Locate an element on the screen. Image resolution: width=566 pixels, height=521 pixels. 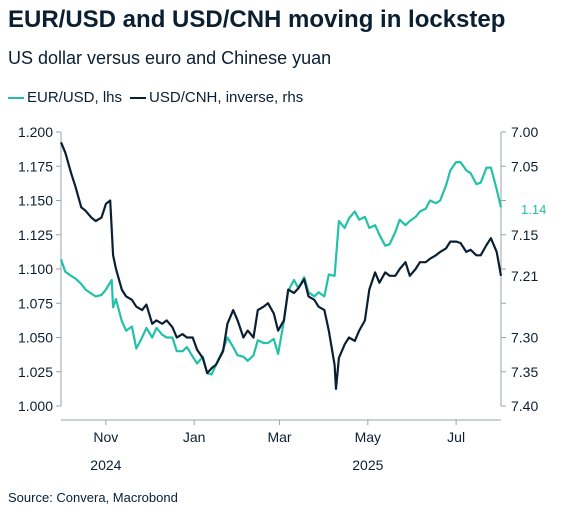
left-tick-label: 1.175 is located at coordinates (35, 166).